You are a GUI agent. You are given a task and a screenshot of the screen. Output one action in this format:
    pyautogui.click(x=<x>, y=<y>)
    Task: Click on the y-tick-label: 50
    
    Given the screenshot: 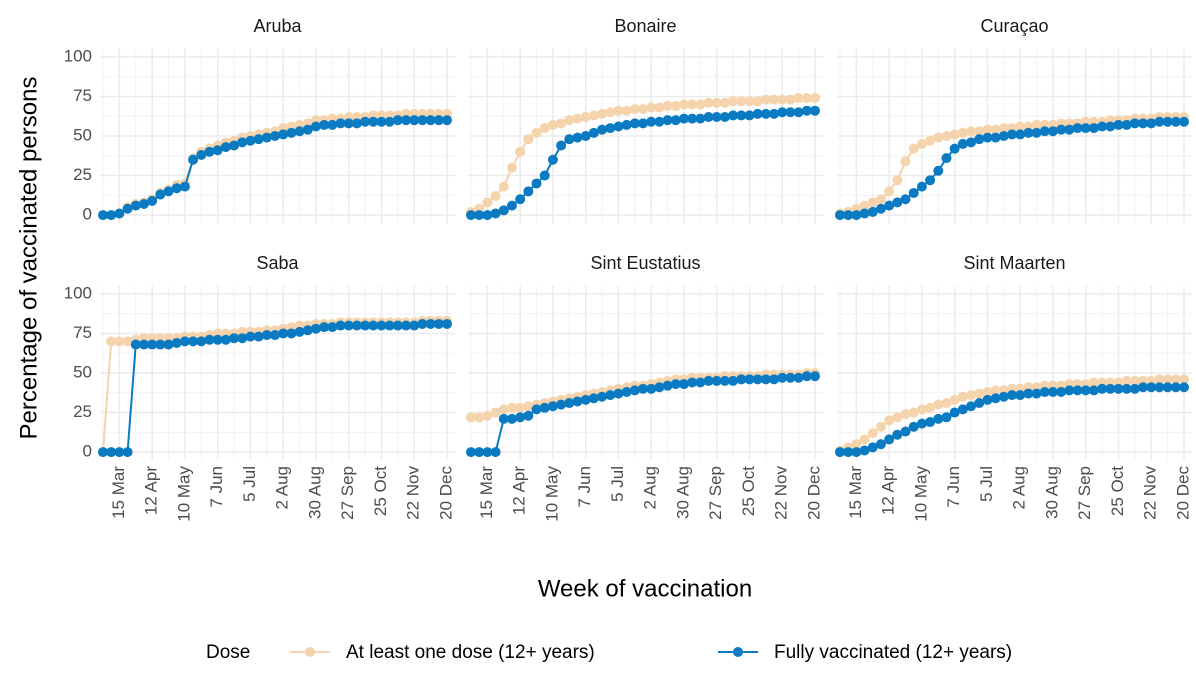 What is the action you would take?
    pyautogui.click(x=82, y=134)
    